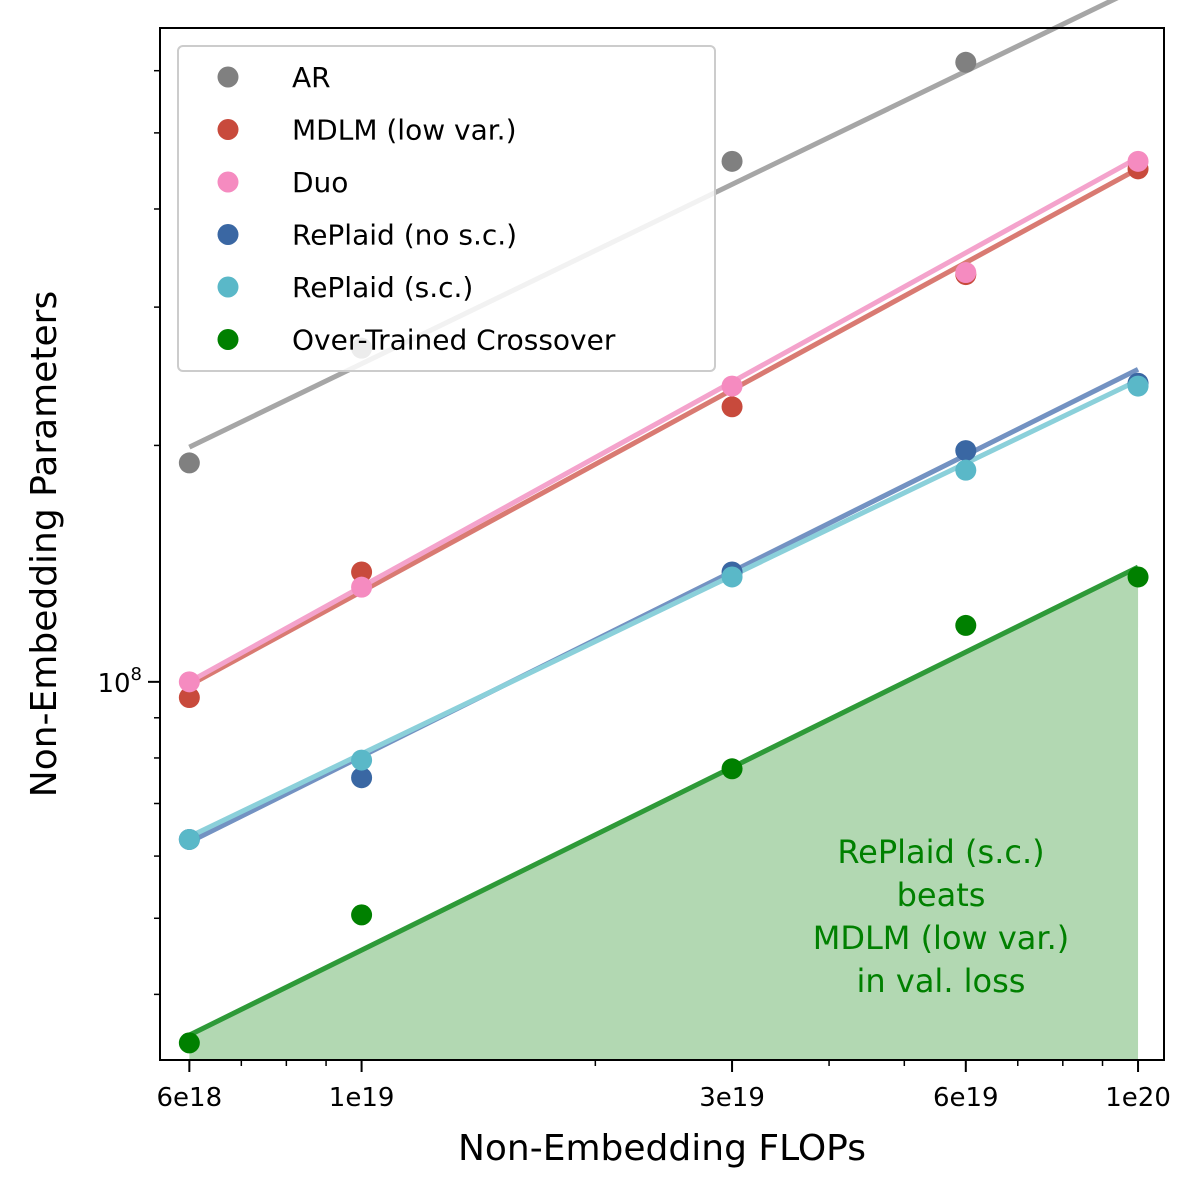  Describe the element at coordinates (454, 340) in the screenshot. I see `legend-label-5: Over-Trained Crossover` at that location.